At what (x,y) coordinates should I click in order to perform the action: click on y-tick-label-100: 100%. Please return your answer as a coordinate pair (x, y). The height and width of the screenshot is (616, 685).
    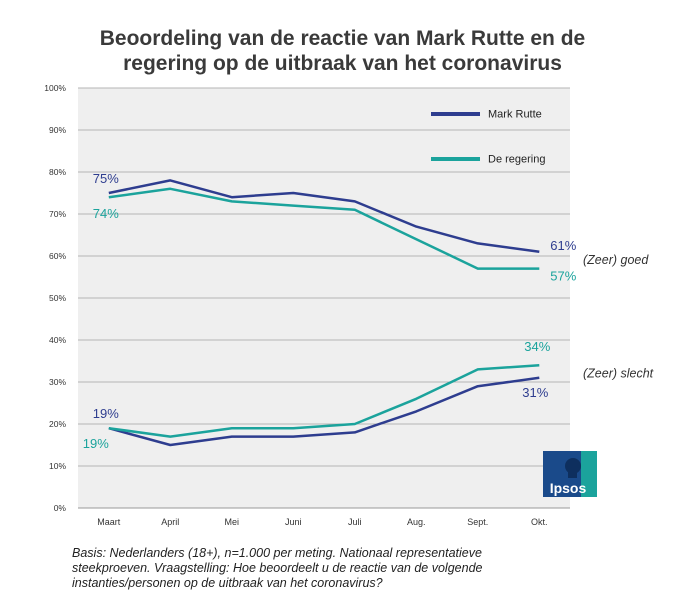
    Looking at the image, I should click on (55, 88).